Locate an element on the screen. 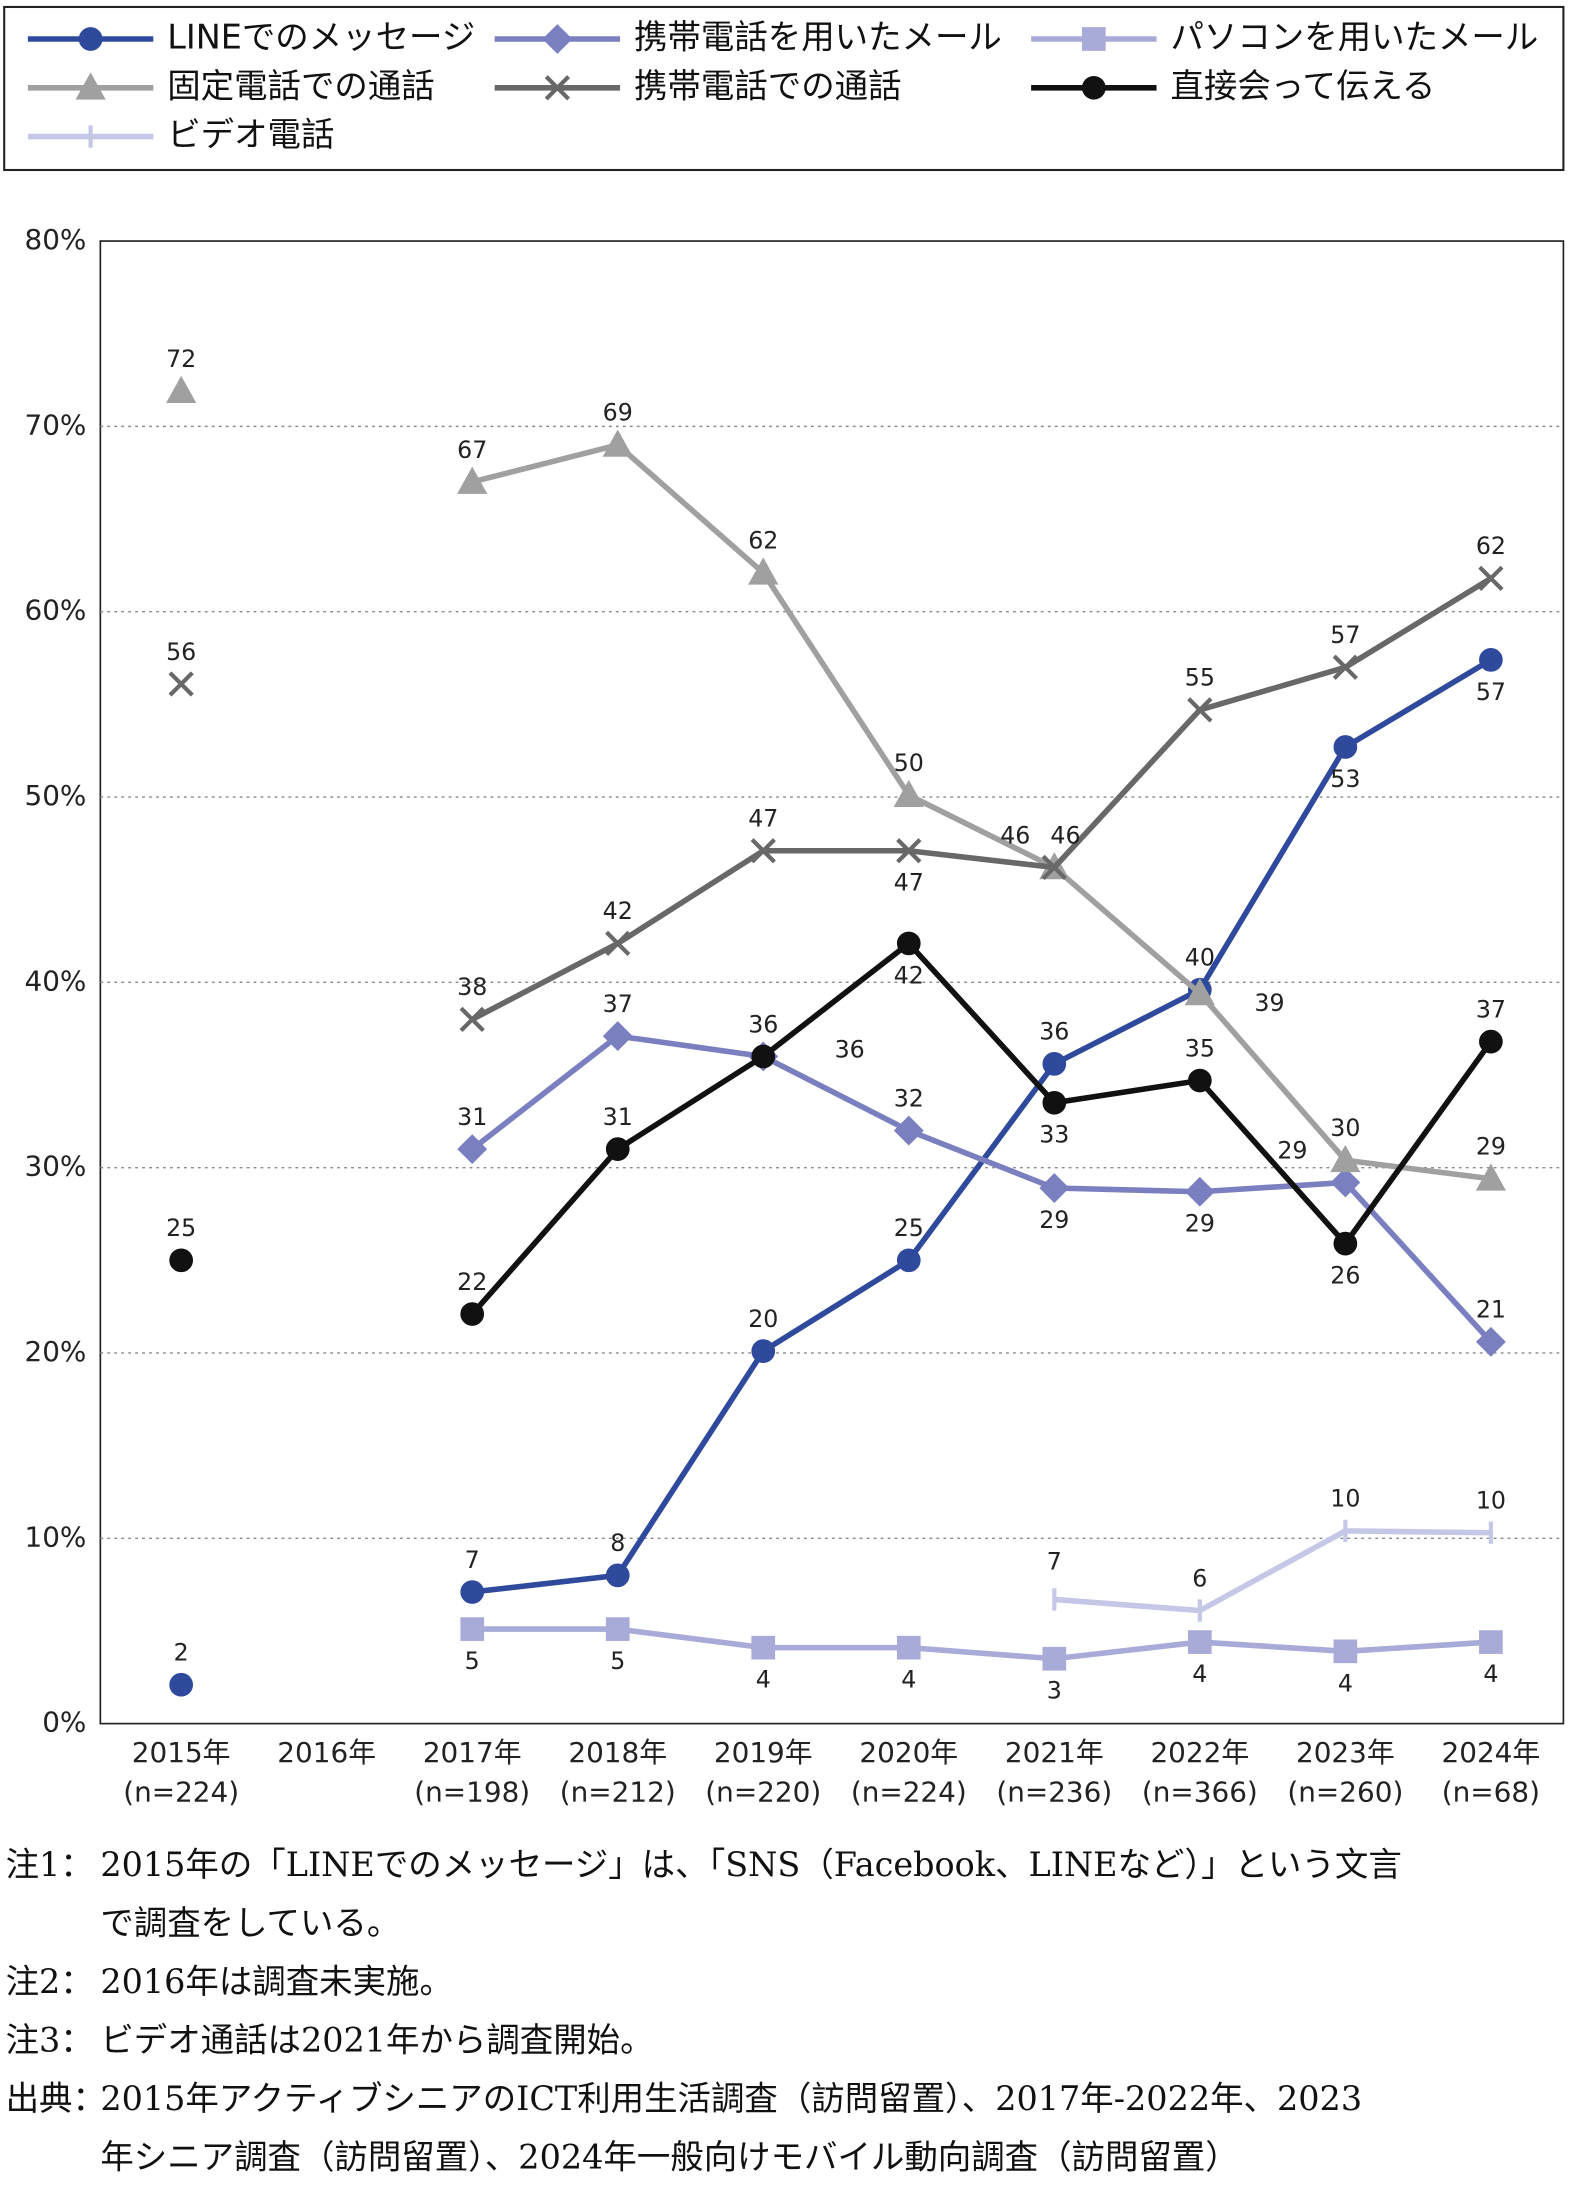 This screenshot has width=1569, height=2189. legend-label: パソコンを用いたメール is located at coordinates (1354, 37).